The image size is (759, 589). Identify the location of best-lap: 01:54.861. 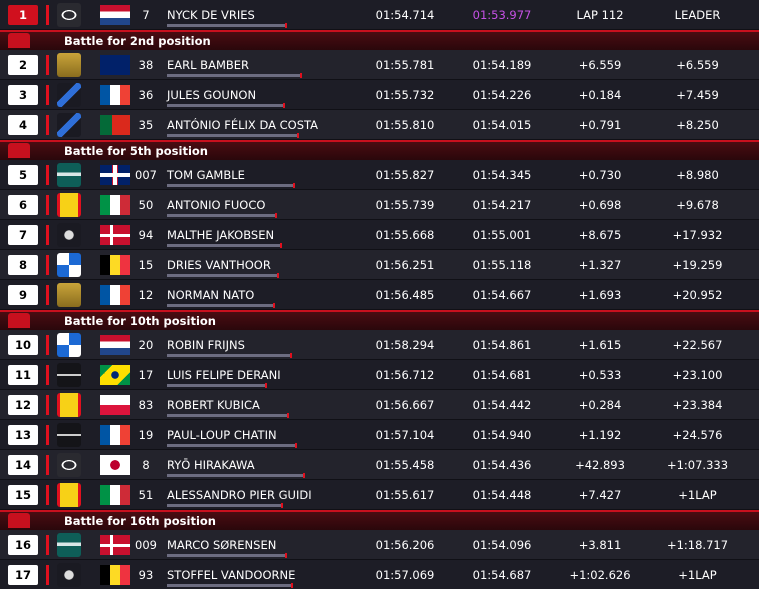
(502, 345).